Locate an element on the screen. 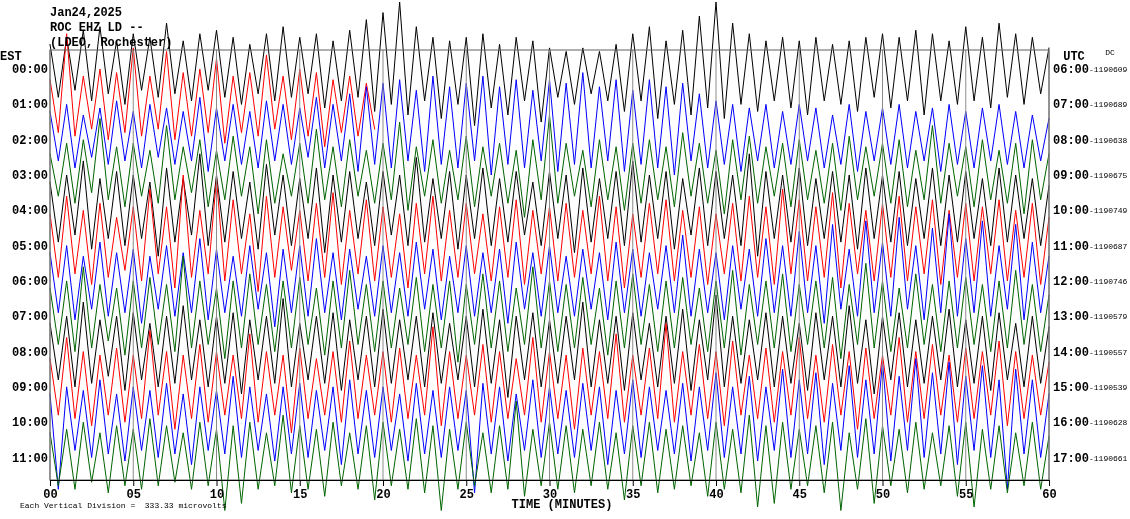 The image size is (1130, 519). text: -1190557 is located at coordinates (1108, 352).